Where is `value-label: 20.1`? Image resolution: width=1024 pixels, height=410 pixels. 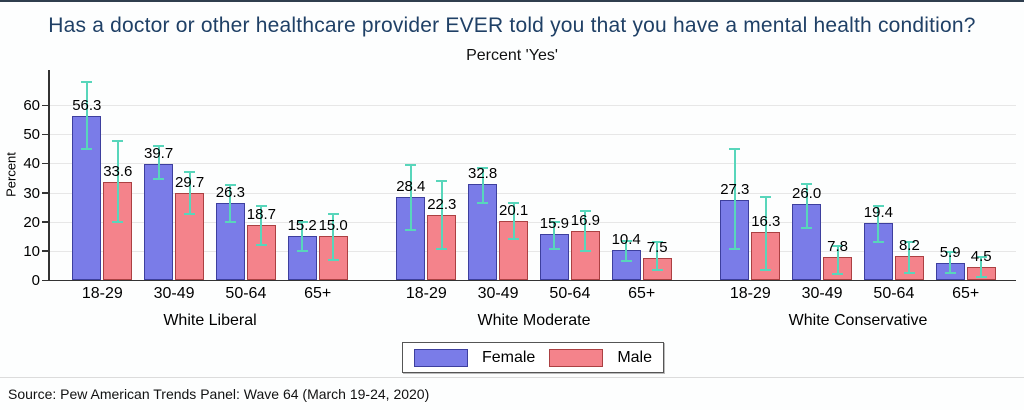
value-label: 20.1 is located at coordinates (513, 211).